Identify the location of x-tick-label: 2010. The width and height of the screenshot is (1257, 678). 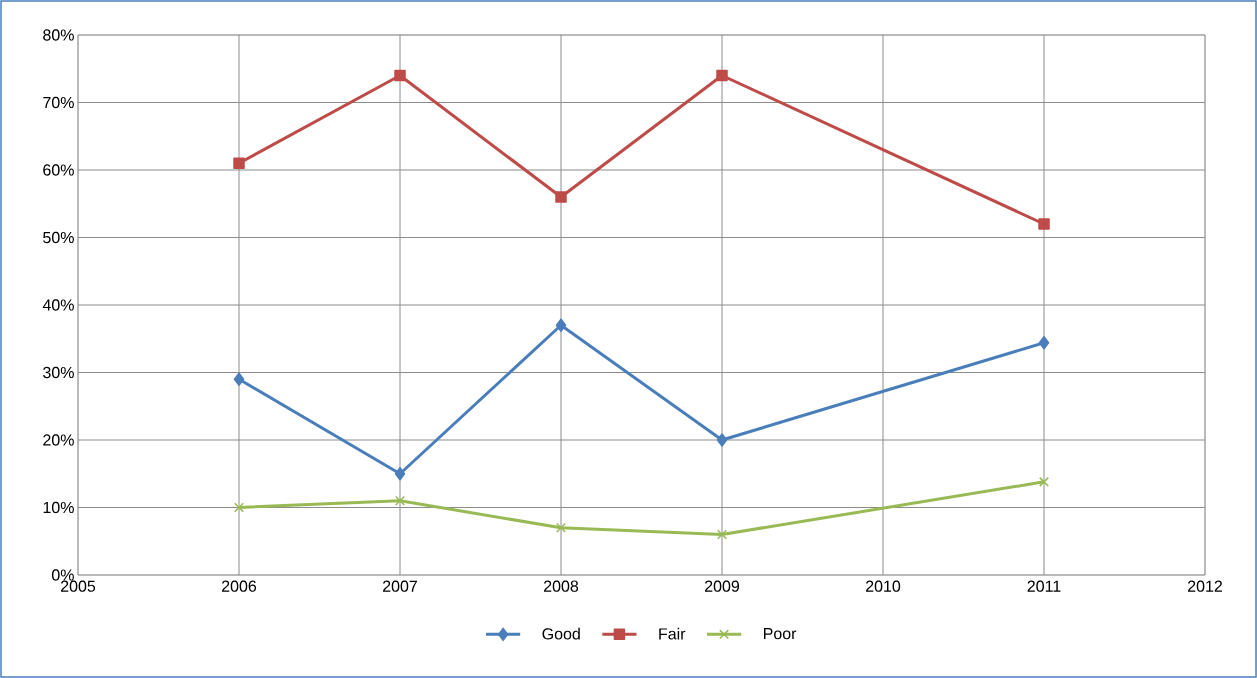
(883, 586).